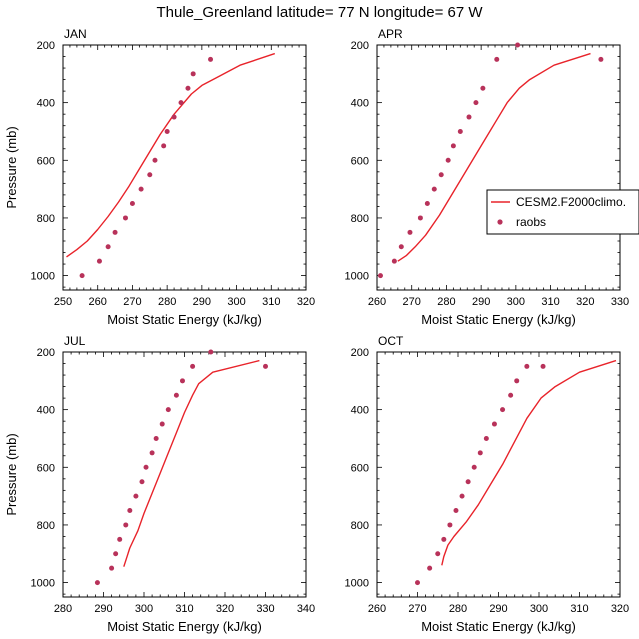  I want to click on panel-month-label: JUL, so click(75, 341).